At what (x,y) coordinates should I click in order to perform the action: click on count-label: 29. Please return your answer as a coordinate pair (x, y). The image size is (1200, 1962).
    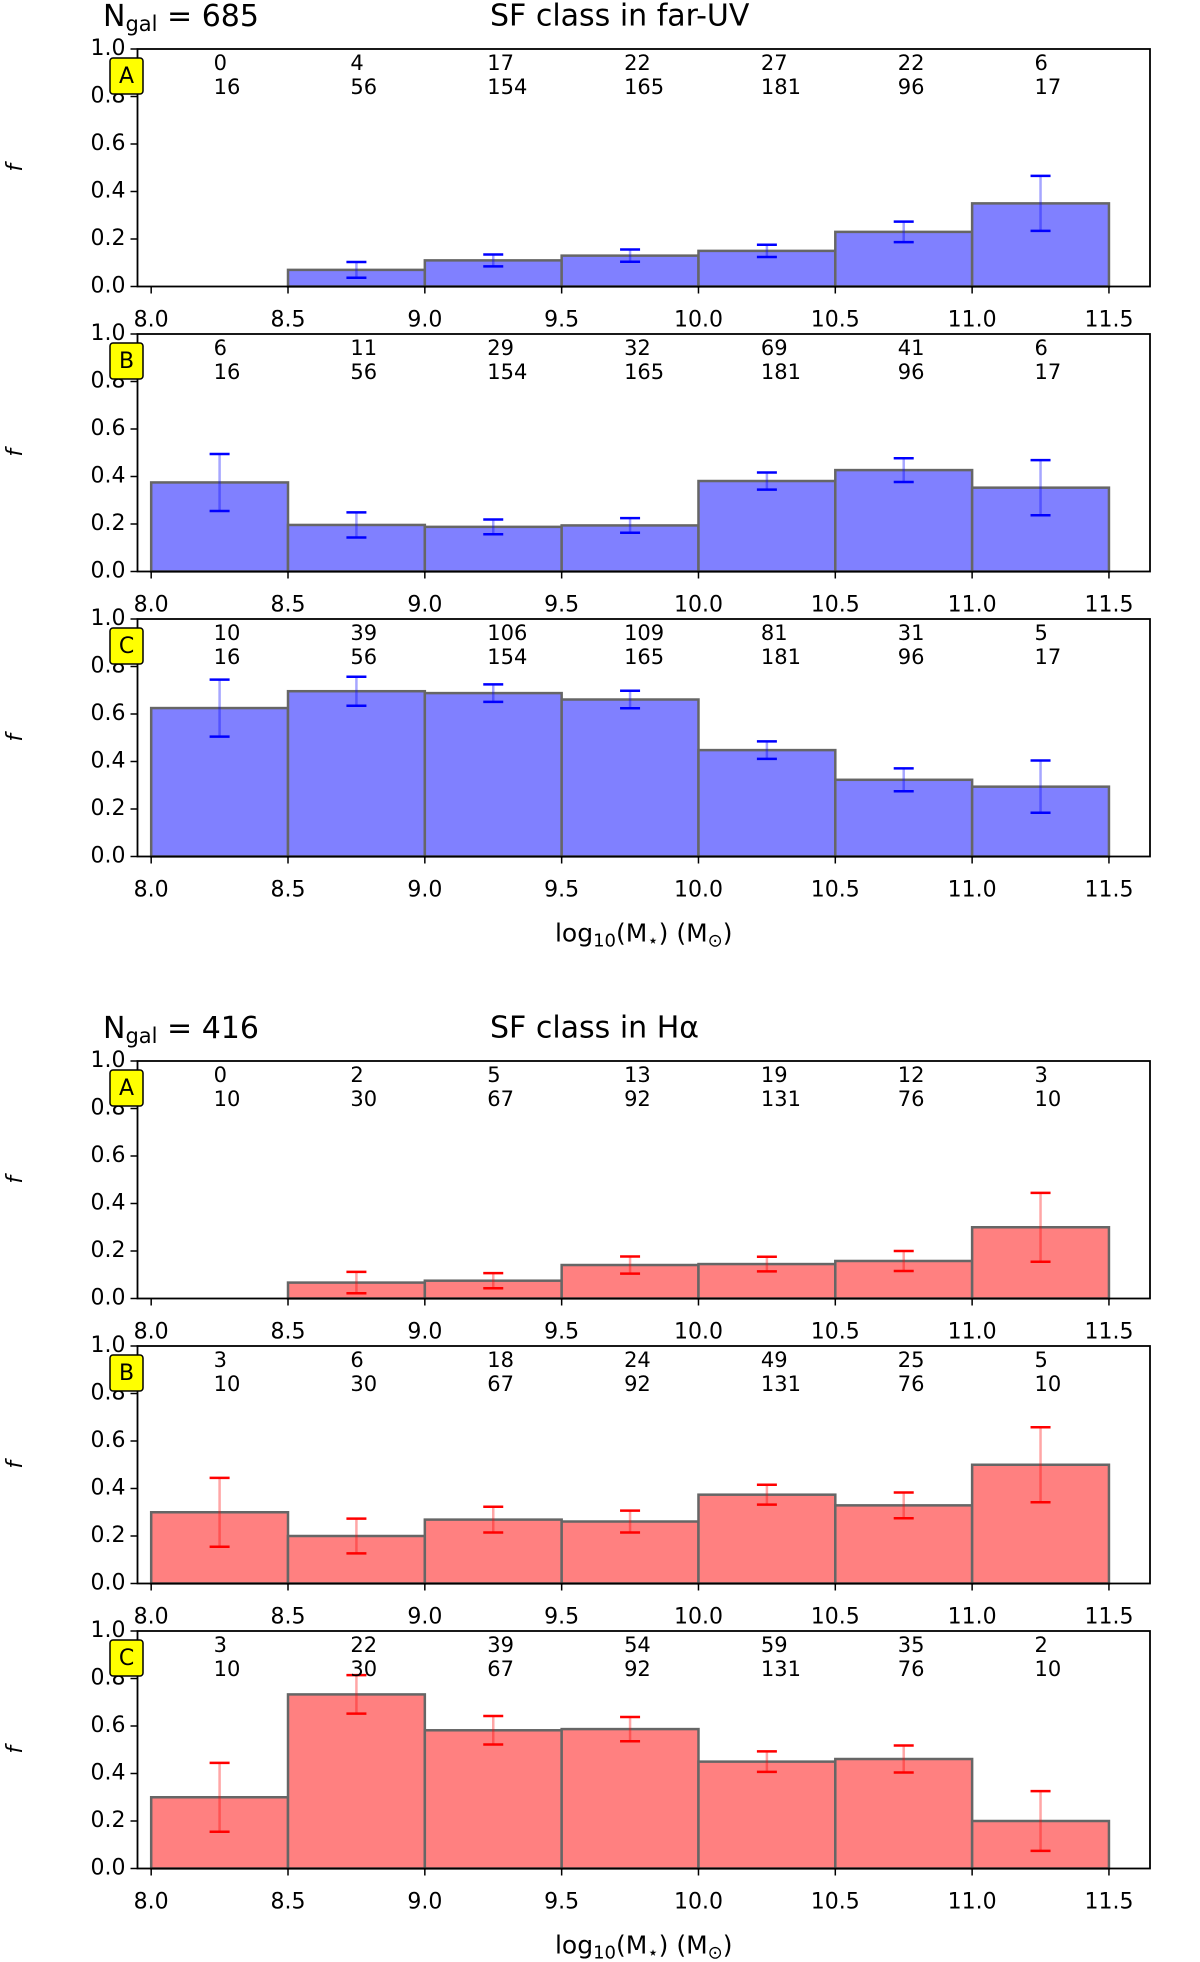
    Looking at the image, I should click on (500, 348).